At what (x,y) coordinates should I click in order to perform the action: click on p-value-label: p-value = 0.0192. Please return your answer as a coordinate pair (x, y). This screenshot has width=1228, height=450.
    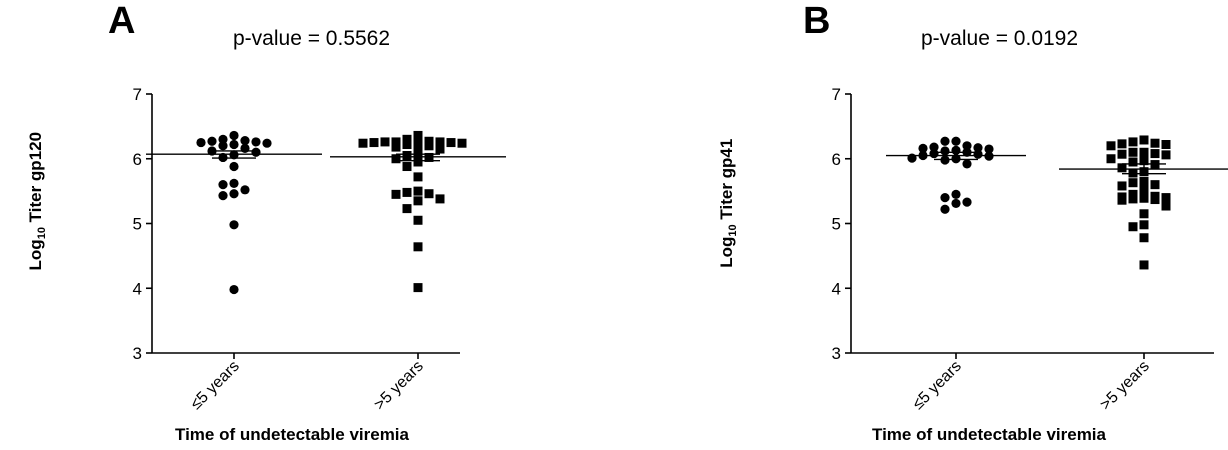
    Looking at the image, I should click on (1000, 38).